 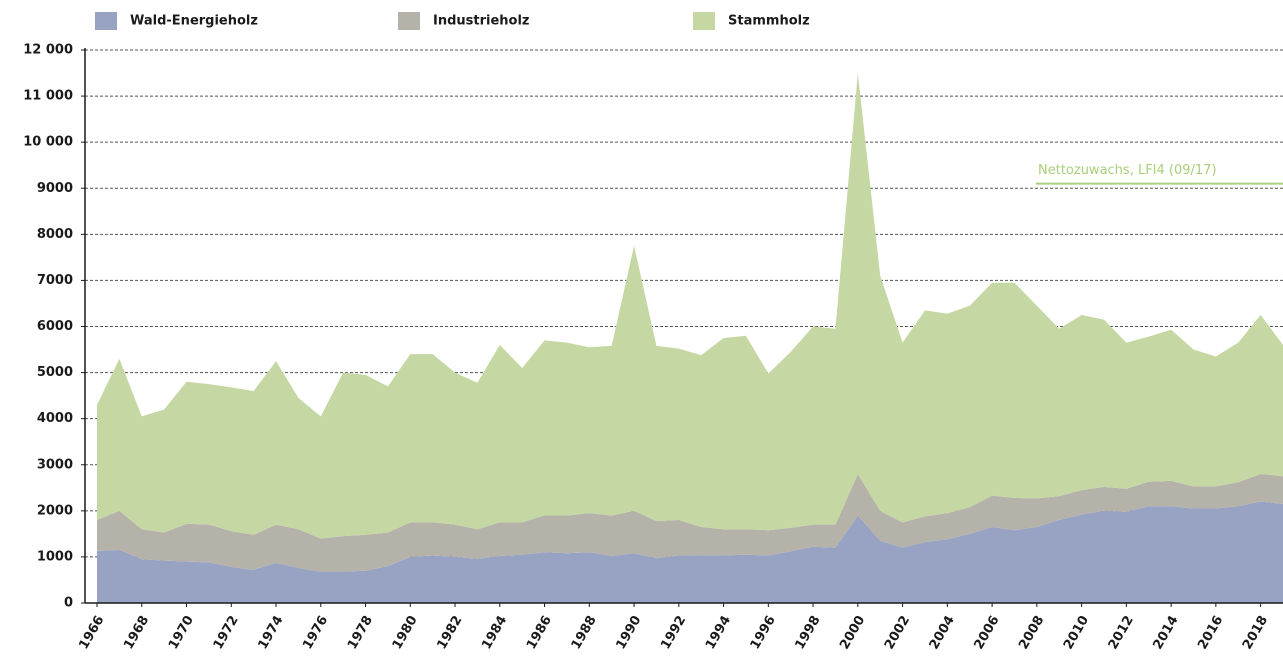 What do you see at coordinates (673, 632) in the screenshot?
I see `x-tick-label: 1992` at bounding box center [673, 632].